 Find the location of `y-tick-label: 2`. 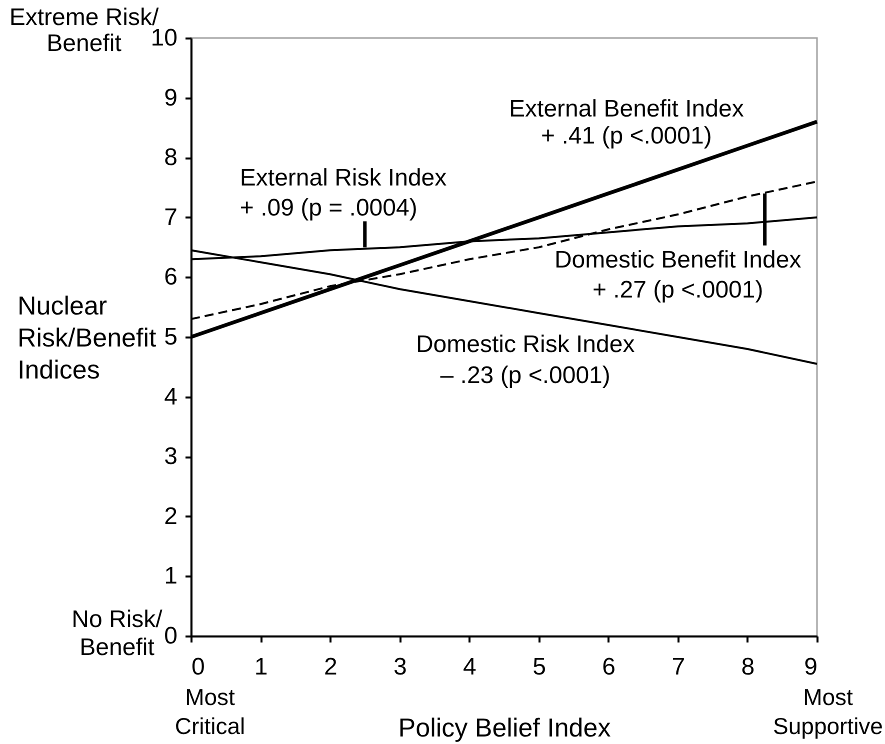

y-tick-label: 2 is located at coordinates (171, 516).